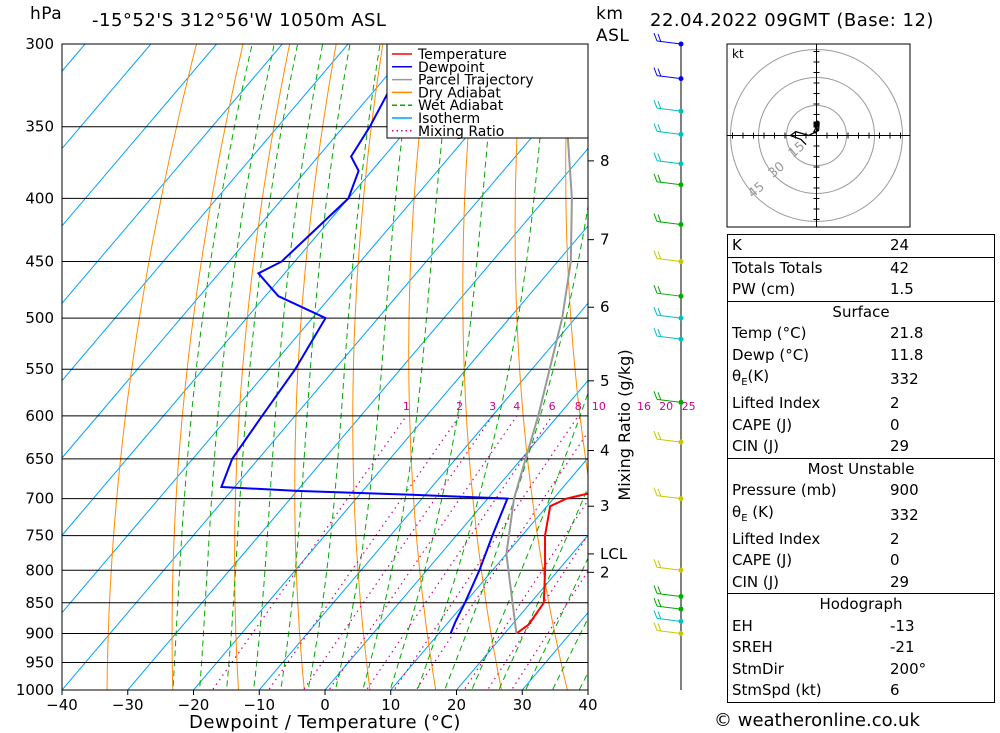 The image size is (1000, 733). Describe the element at coordinates (940, 561) in the screenshot. I see `mu-cape-value: 0` at that location.